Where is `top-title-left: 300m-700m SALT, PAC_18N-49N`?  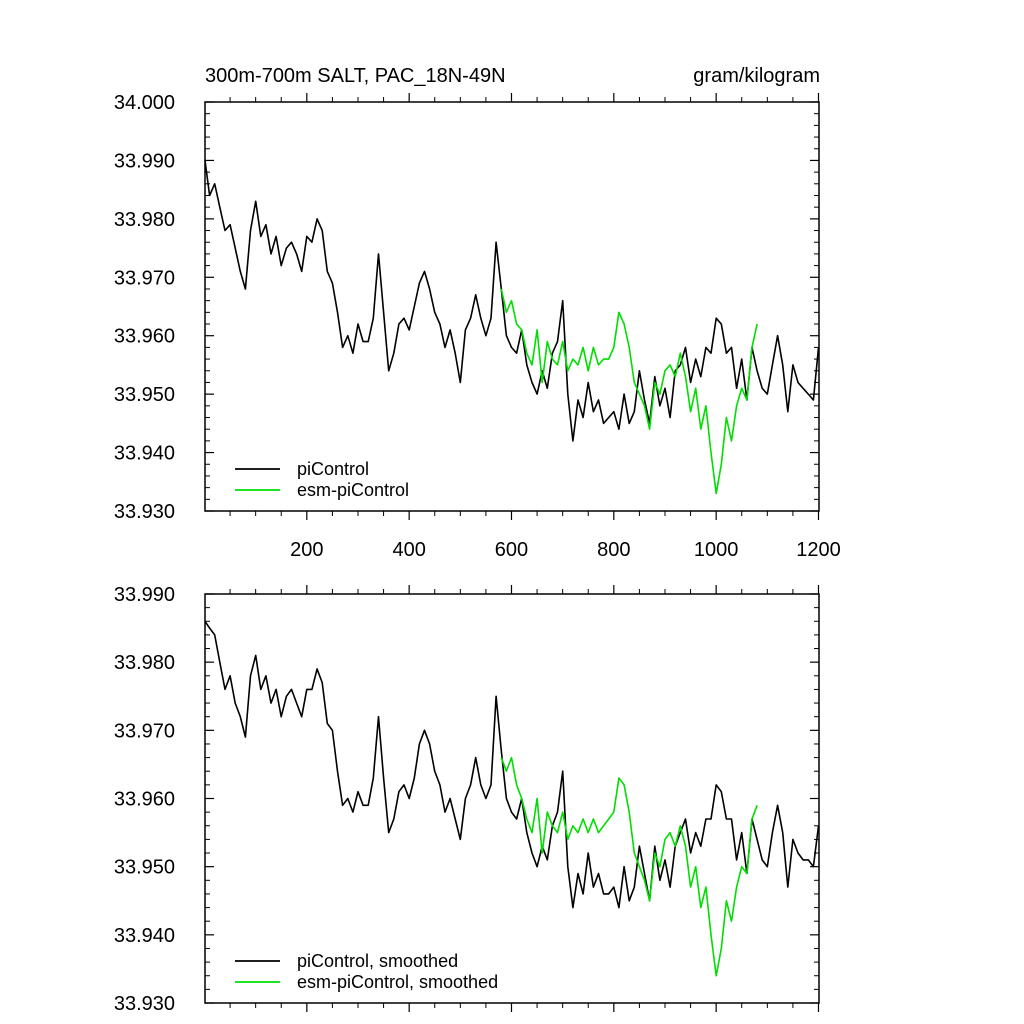
top-title-left: 300m-700m SALT, PAC_18N-49N is located at coordinates (355, 76).